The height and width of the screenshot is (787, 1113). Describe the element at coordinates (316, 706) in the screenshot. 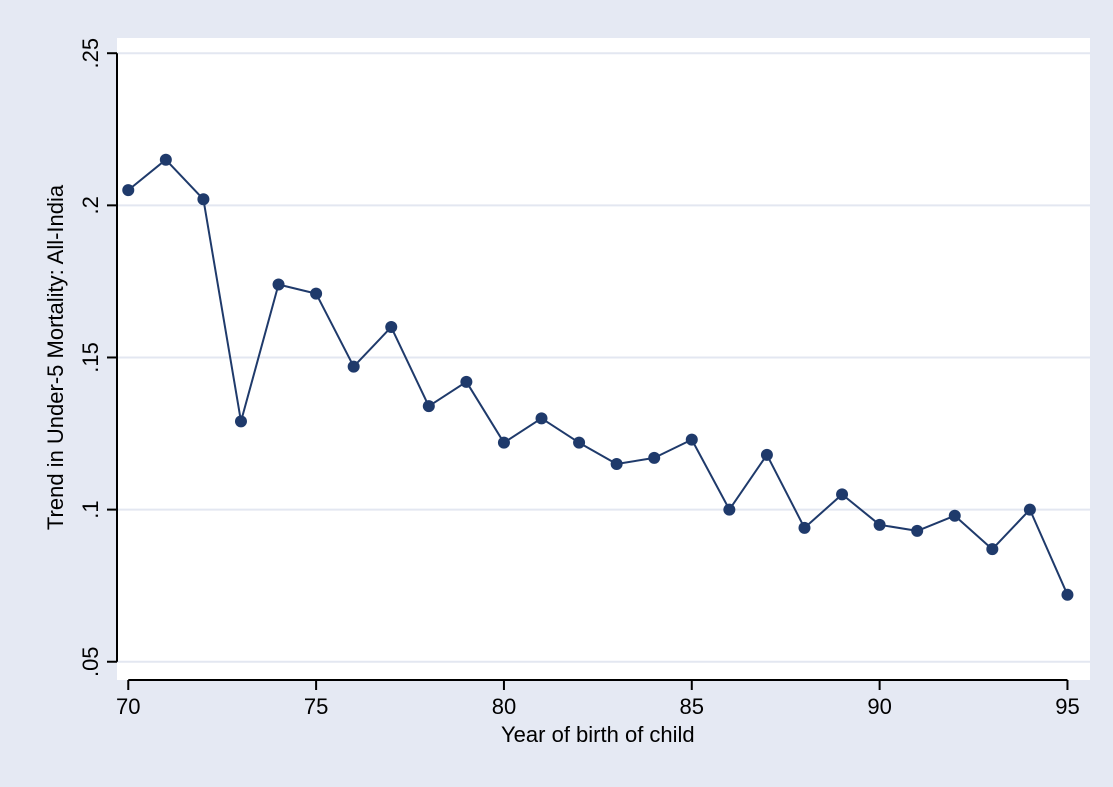

I see `x-tick-label: 75` at that location.